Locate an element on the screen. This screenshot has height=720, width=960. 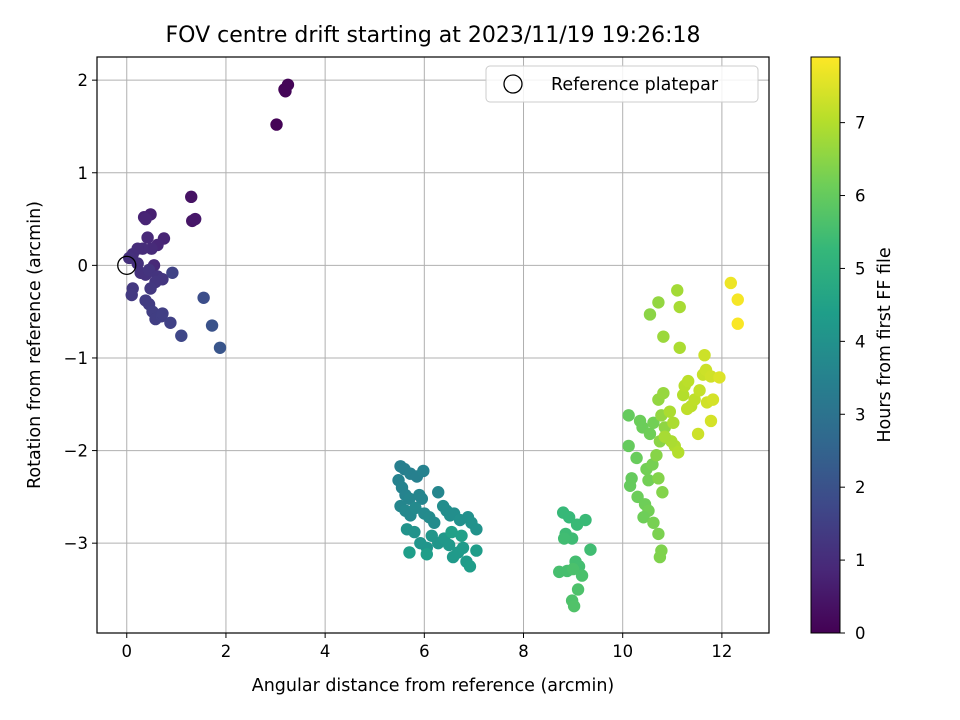
colorbar-ticks: 0 1 2 3 4 5 6 7 is located at coordinates (853, 378).